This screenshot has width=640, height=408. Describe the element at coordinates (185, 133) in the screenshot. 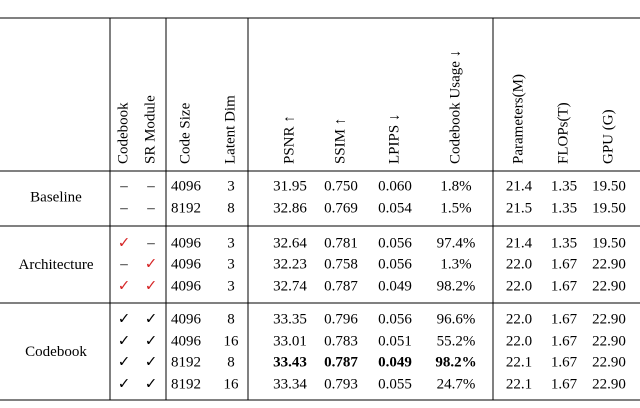

I see `column-header: Code Size` at that location.